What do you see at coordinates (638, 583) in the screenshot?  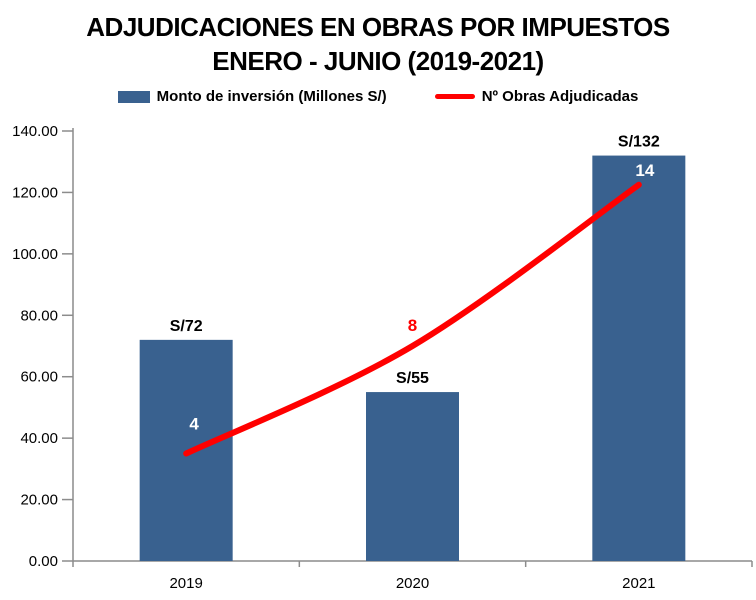 I see `x-axis-label-2021: 2021` at bounding box center [638, 583].